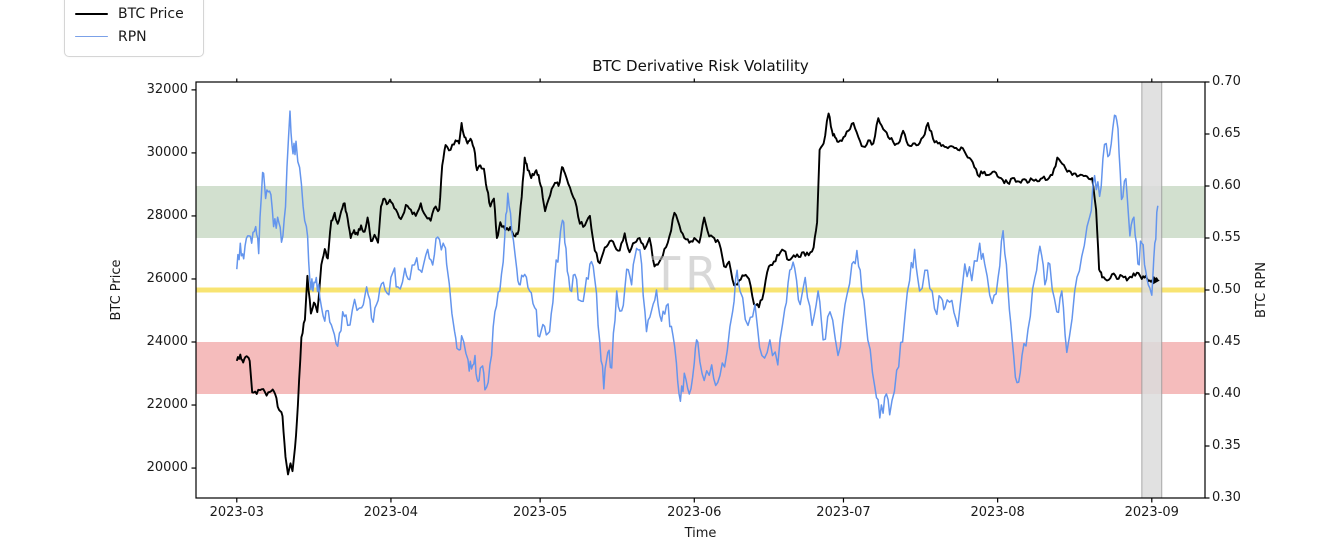 The width and height of the screenshot is (1332, 550). What do you see at coordinates (1156, 280) in the screenshot?
I see `btc-line-end-marker` at bounding box center [1156, 280].